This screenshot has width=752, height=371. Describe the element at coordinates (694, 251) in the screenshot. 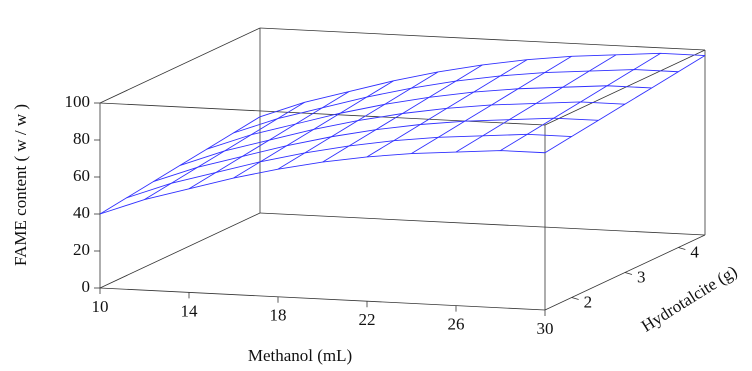

I see `y-tick-label: 4` at that location.